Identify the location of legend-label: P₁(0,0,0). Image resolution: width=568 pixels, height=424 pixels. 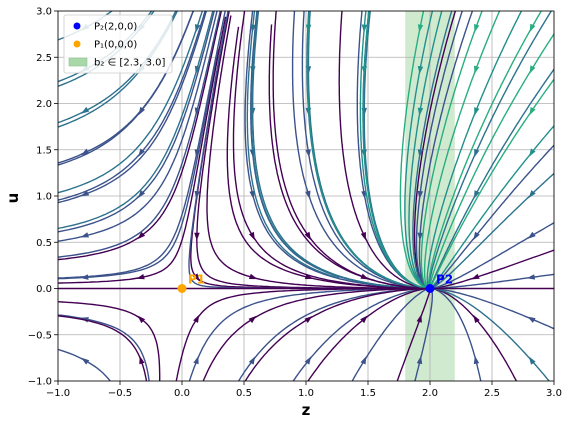
(115, 45).